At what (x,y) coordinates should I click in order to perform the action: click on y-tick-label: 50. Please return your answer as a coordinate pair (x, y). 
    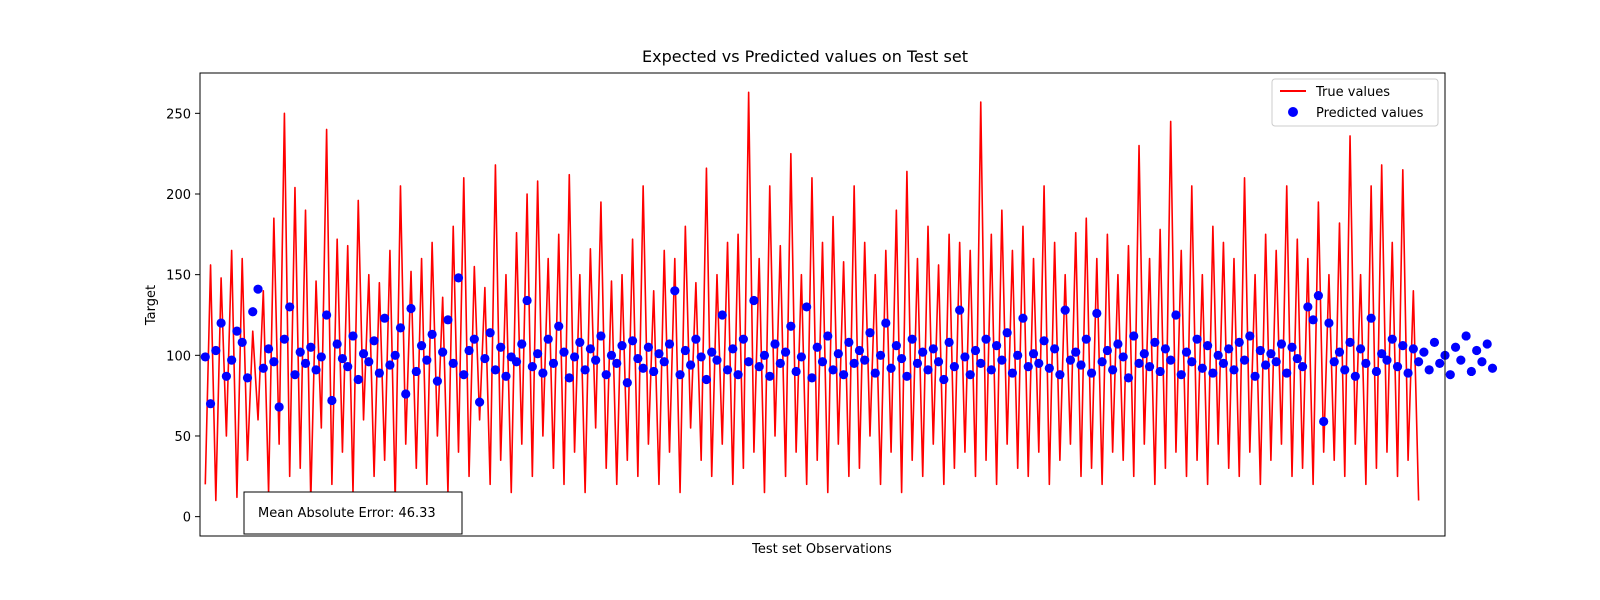
    Looking at the image, I should click on (182, 437).